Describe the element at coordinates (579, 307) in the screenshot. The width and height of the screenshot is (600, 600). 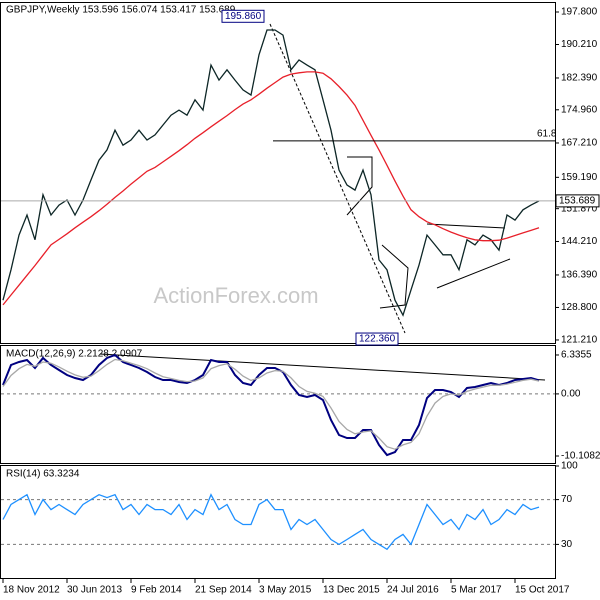
I see `y-tick-label: 128.800` at that location.